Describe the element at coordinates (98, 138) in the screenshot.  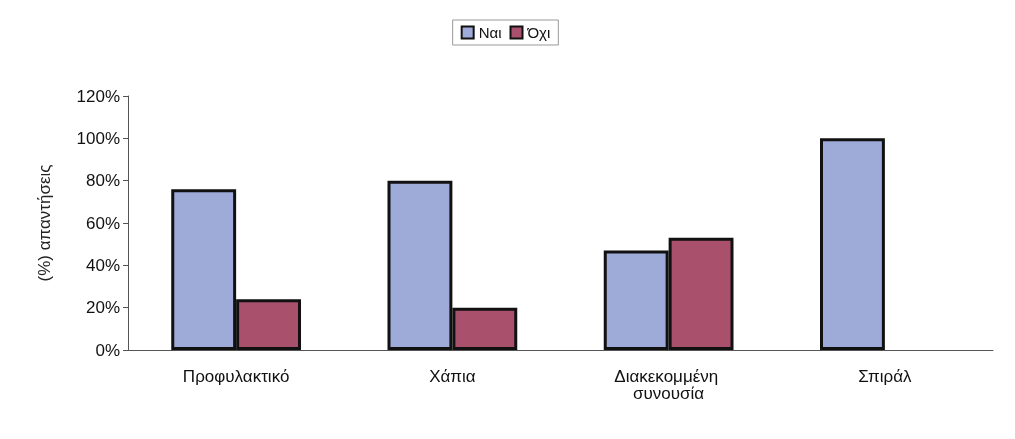
I see `y-tick-label: 100%` at that location.